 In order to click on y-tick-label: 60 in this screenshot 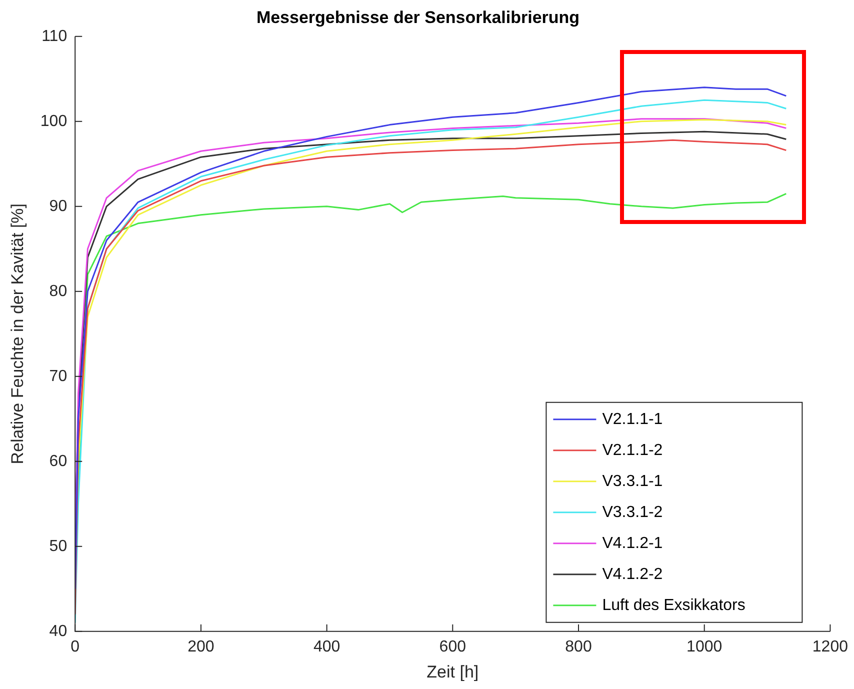, I will do `click(58, 461)`.